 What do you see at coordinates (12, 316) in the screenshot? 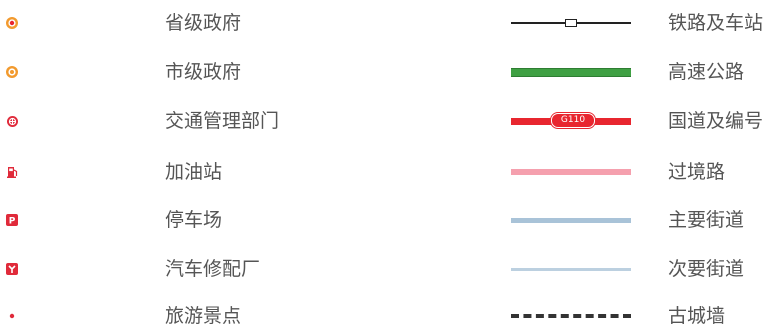
I see `tourist-attraction-icon` at bounding box center [12, 316].